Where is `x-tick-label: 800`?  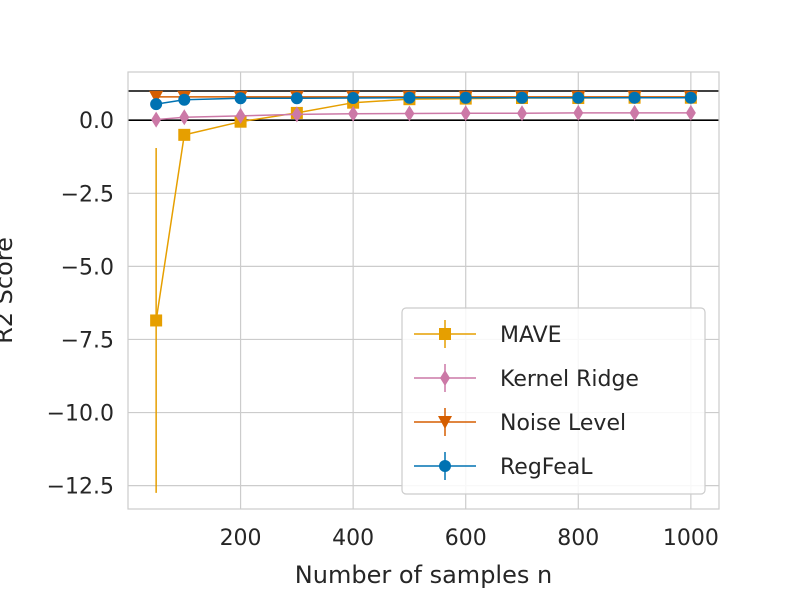 x-tick-label: 800 is located at coordinates (578, 538).